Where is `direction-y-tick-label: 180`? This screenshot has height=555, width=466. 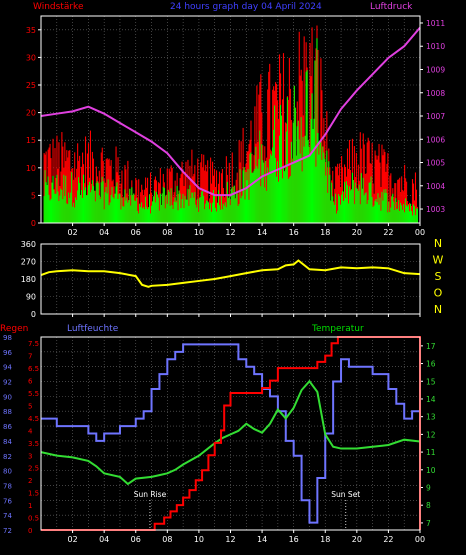 direction-y-tick-label: 180 is located at coordinates (28, 279).